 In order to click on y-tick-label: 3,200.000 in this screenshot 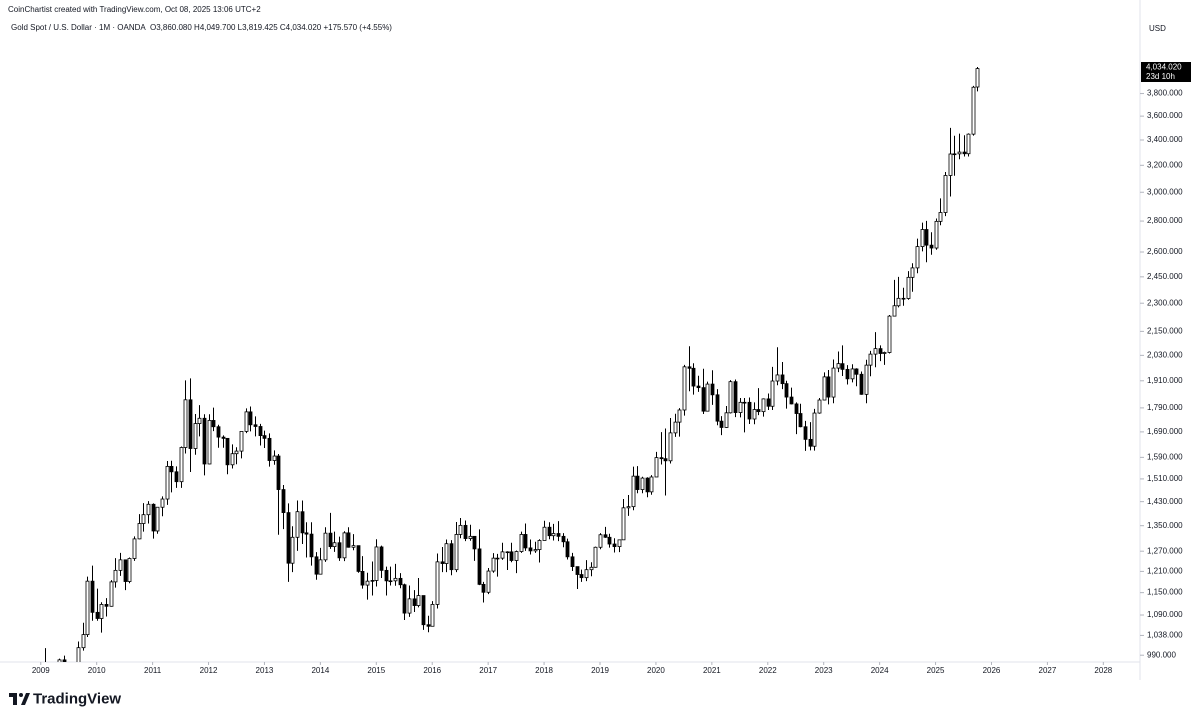, I will do `click(1165, 164)`.